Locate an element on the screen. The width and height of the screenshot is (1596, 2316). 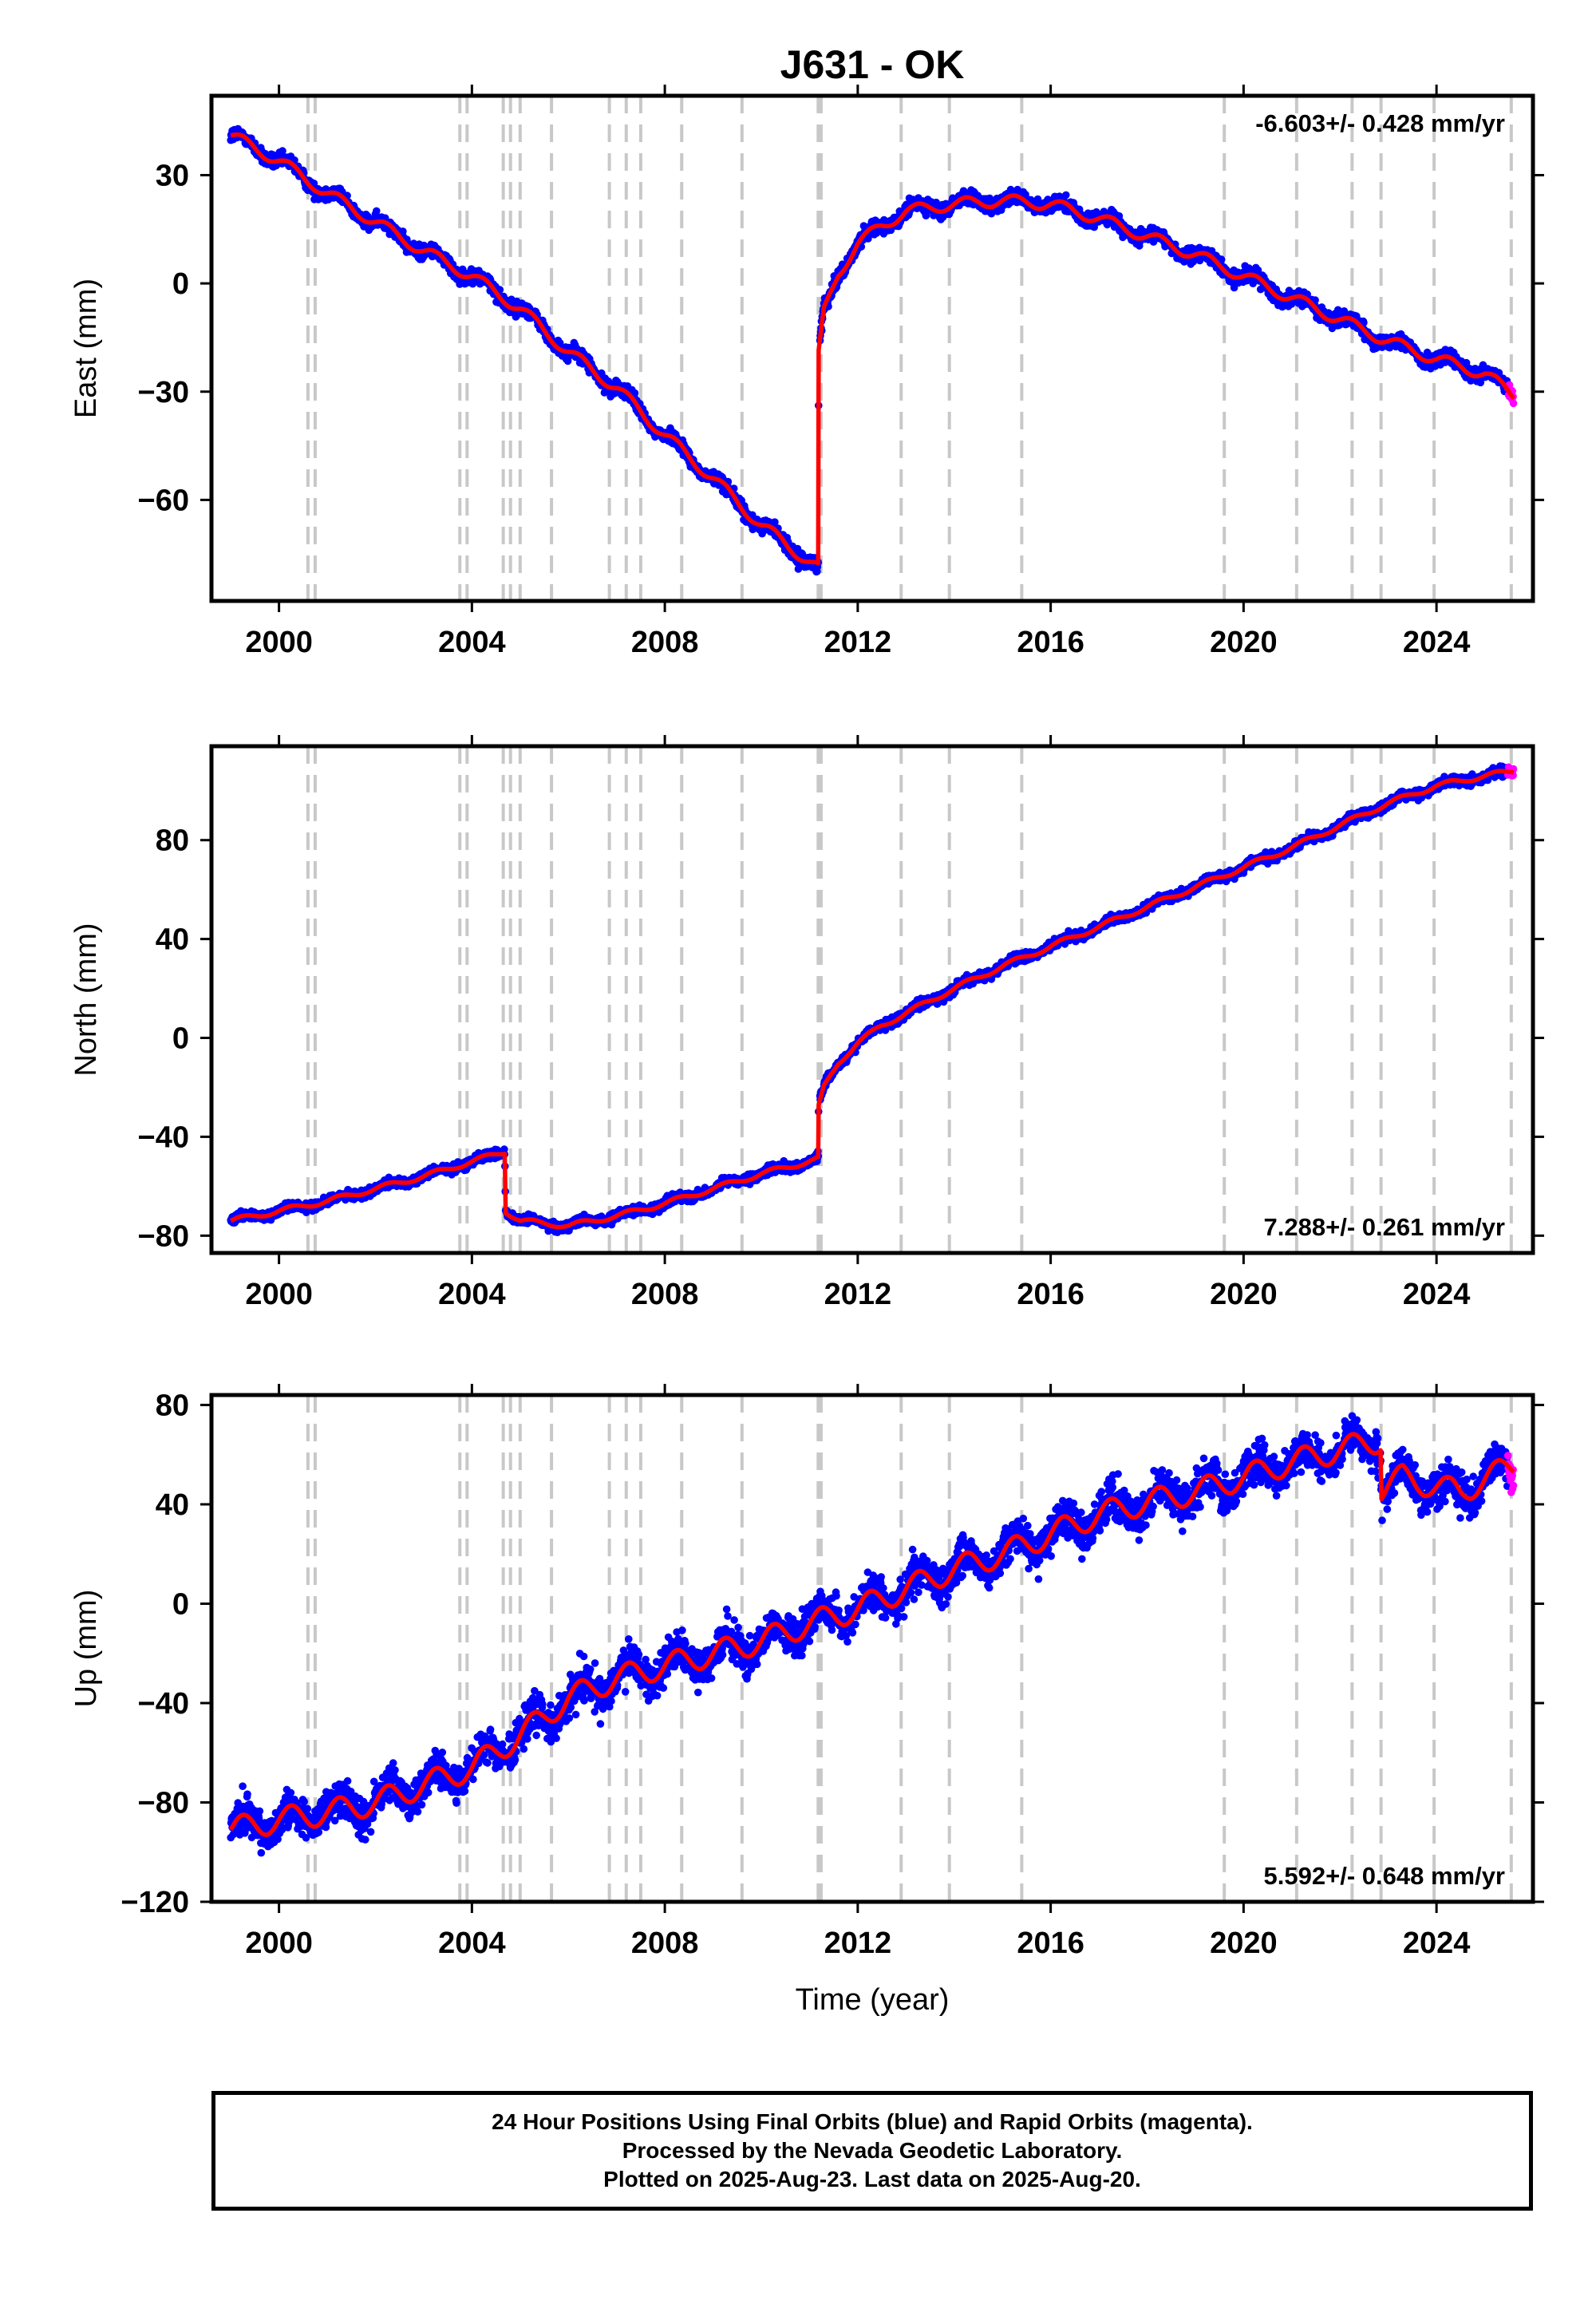
rapid-orbit-point is located at coordinates (1513, 403).